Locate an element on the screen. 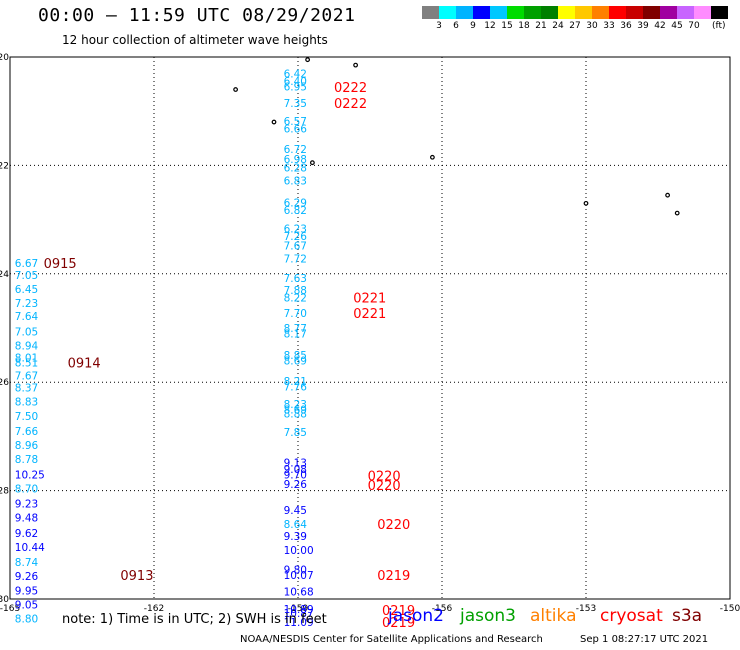  wave-height-label: 10.07 is located at coordinates (299, 576).